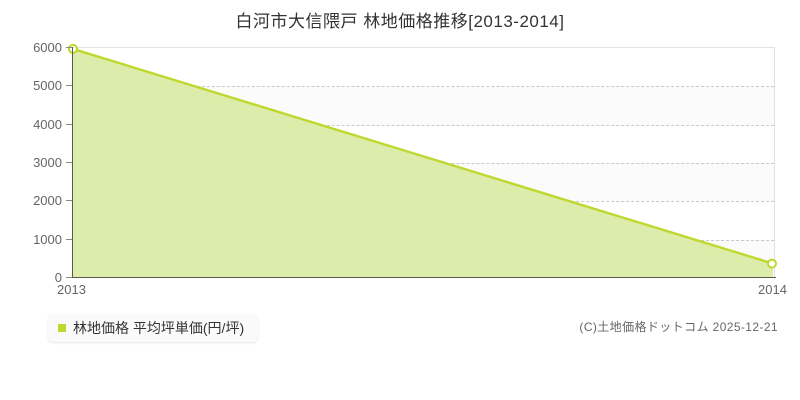 The height and width of the screenshot is (400, 800). I want to click on x-axis-label-2014: 2014, so click(772, 289).